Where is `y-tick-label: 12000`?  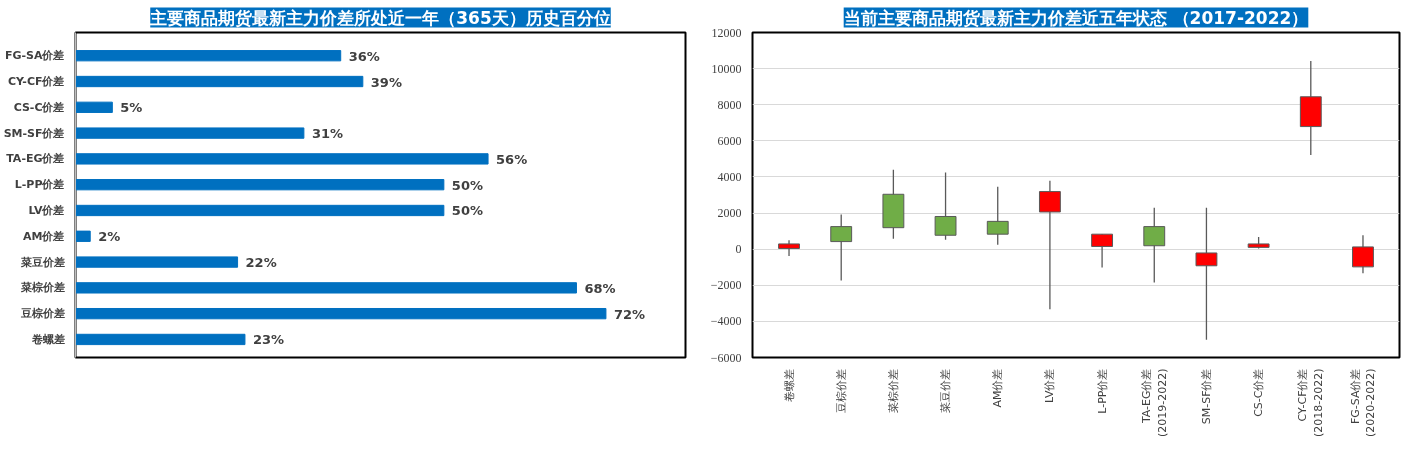 y-tick-label: 12000 is located at coordinates (726, 32).